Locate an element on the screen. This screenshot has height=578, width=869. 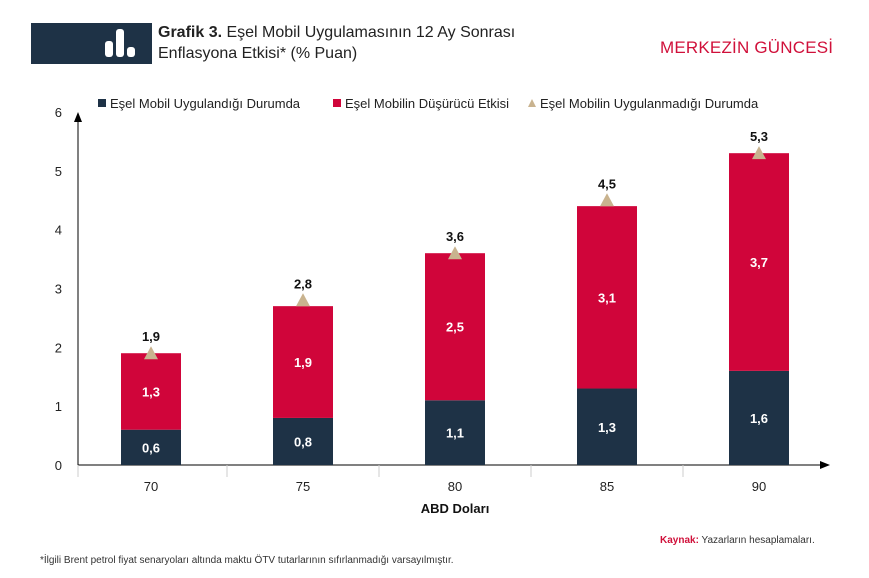
y-tick-label: 0 is located at coordinates (58, 465).